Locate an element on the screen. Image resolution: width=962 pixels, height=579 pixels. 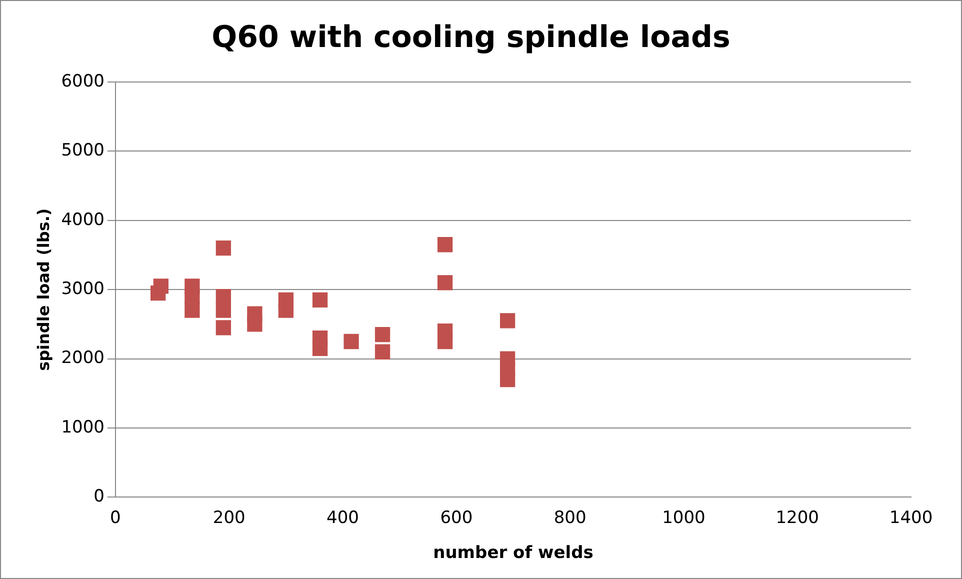
y-axis-title: spindle load (lbs.) is located at coordinates (43, 289).